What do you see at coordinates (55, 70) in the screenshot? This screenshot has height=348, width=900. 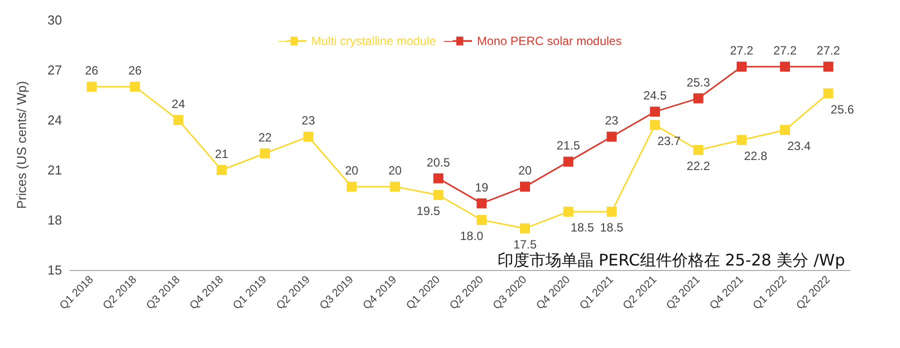 I see `y-tick-label: 27` at bounding box center [55, 70].